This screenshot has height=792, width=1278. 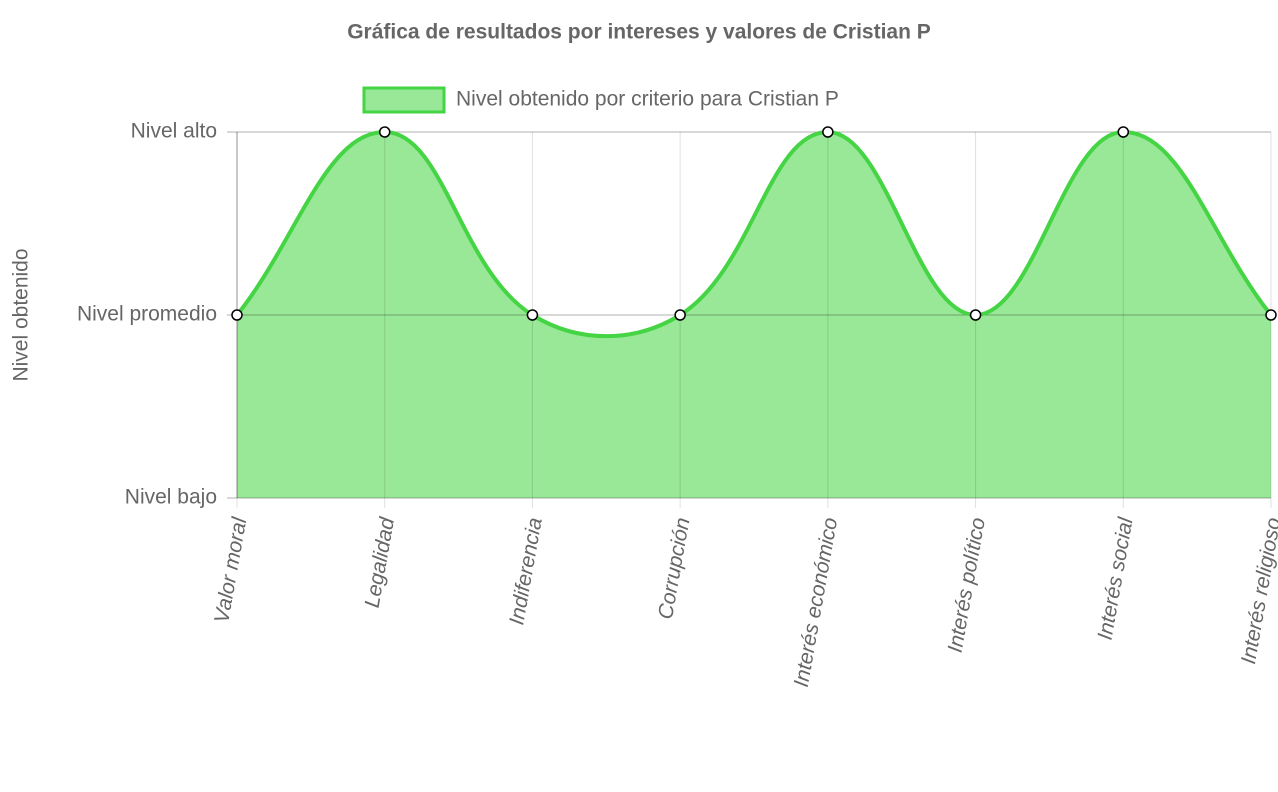 What do you see at coordinates (526, 571) in the screenshot?
I see `x-tick-label: Indiferencia` at bounding box center [526, 571].